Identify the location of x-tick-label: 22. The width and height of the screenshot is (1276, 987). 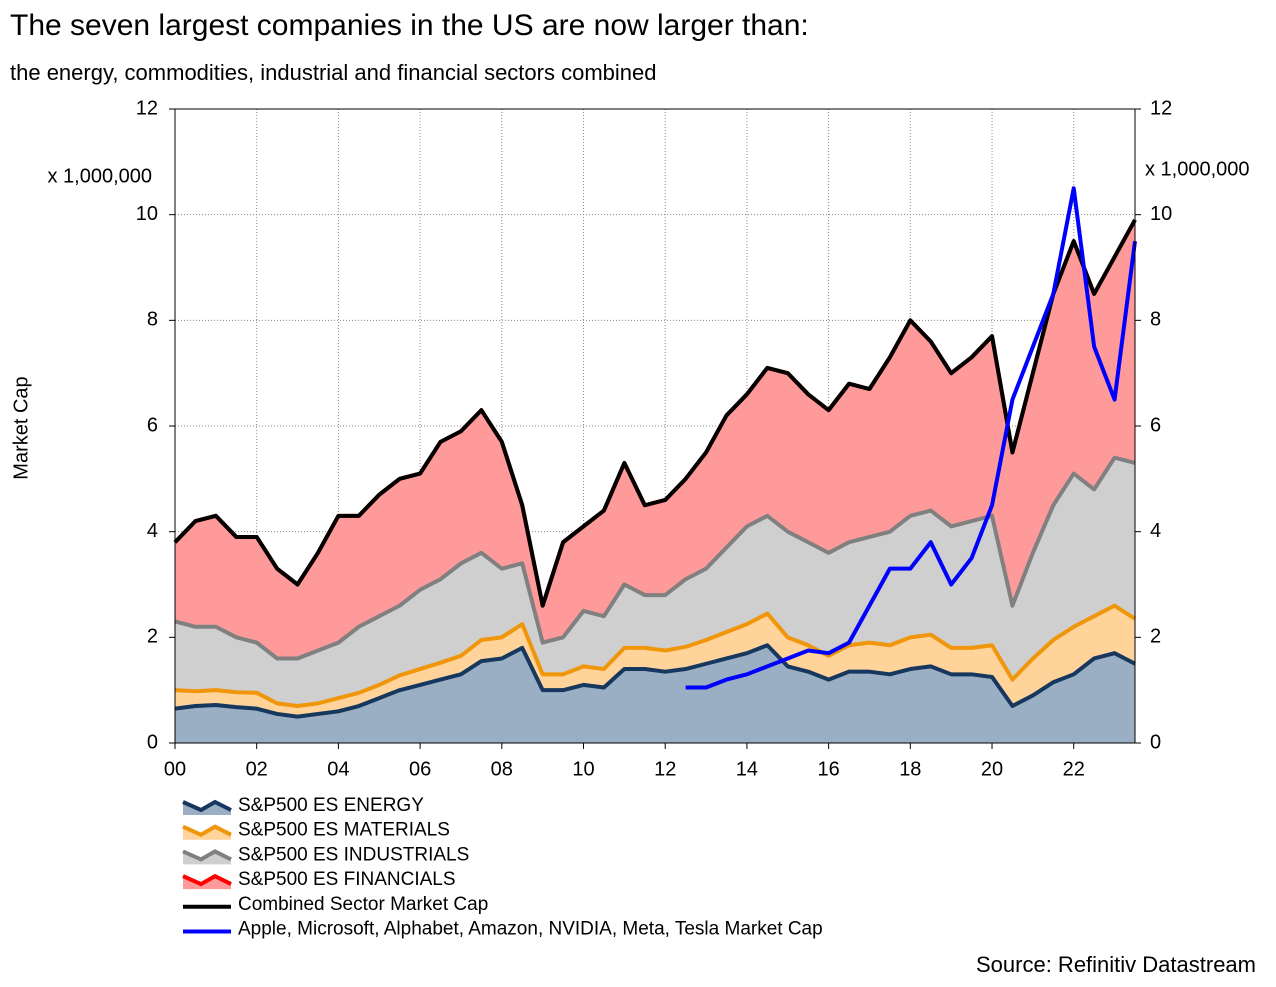
(1074, 769).